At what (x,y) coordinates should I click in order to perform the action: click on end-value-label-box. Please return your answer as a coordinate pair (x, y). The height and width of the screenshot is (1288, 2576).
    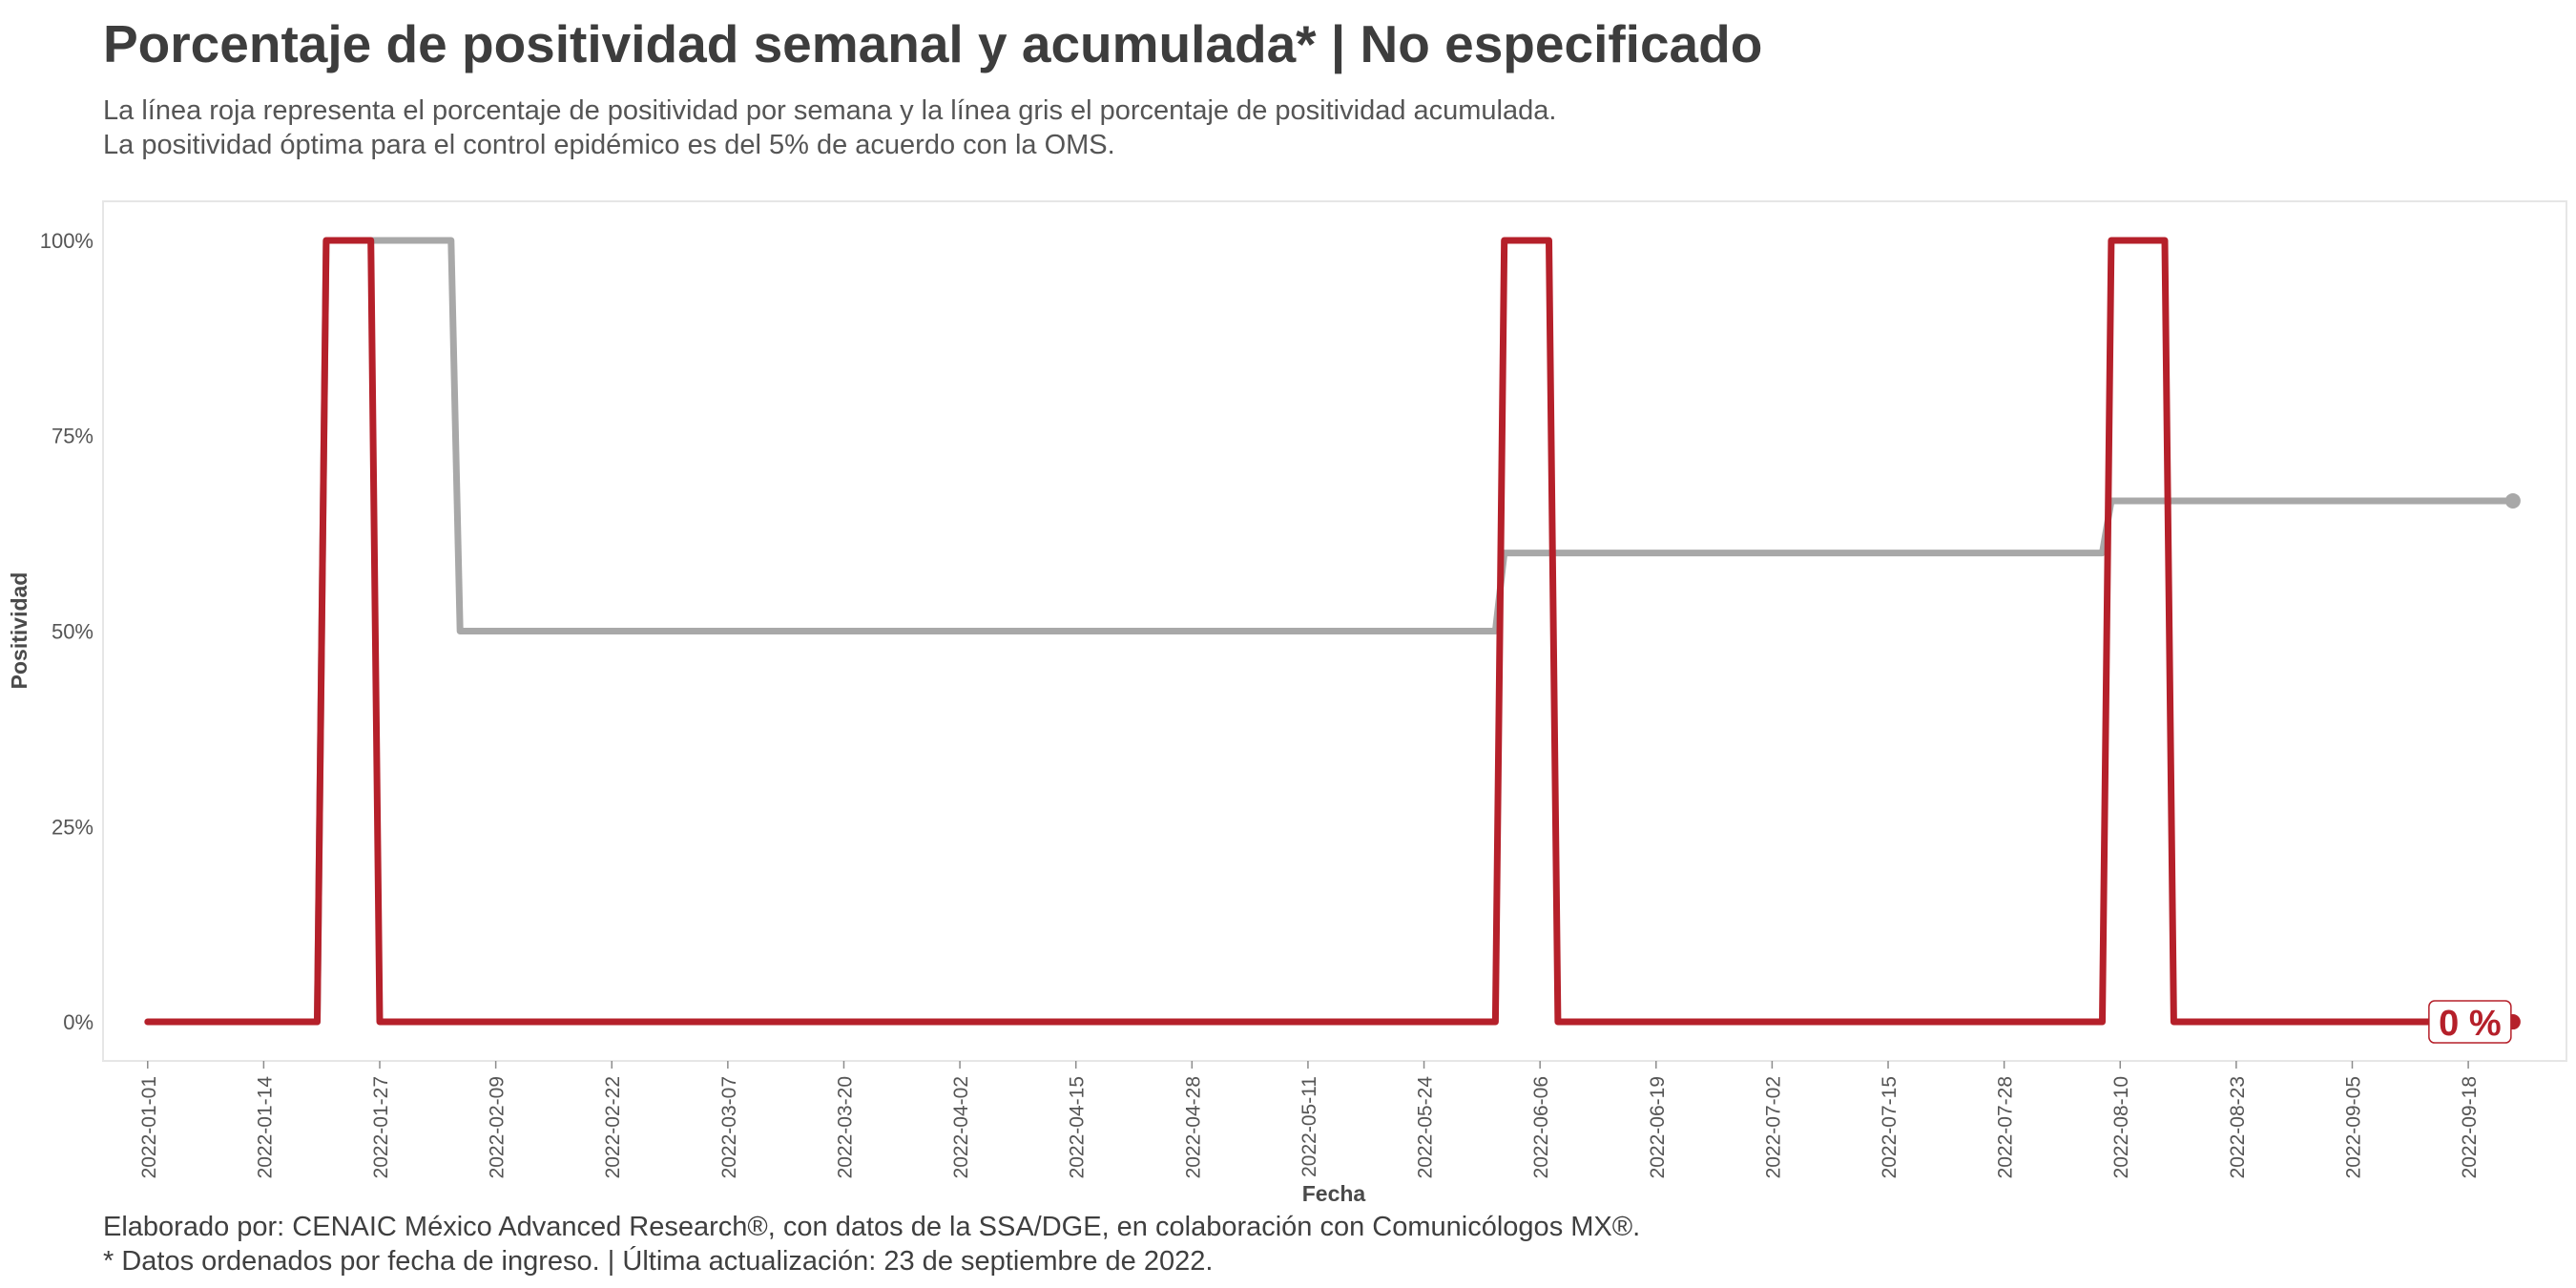
    Looking at the image, I should click on (2470, 1022).